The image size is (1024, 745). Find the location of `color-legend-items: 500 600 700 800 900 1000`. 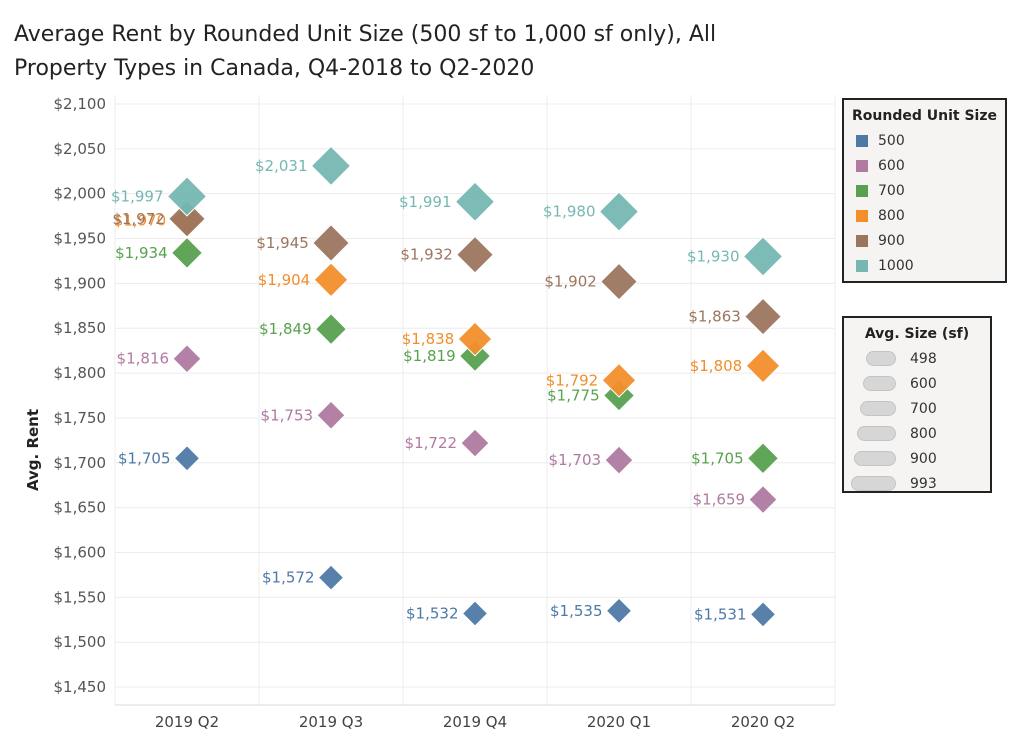

color-legend-items: 500 600 700 800 900 1000 is located at coordinates (924, 203).